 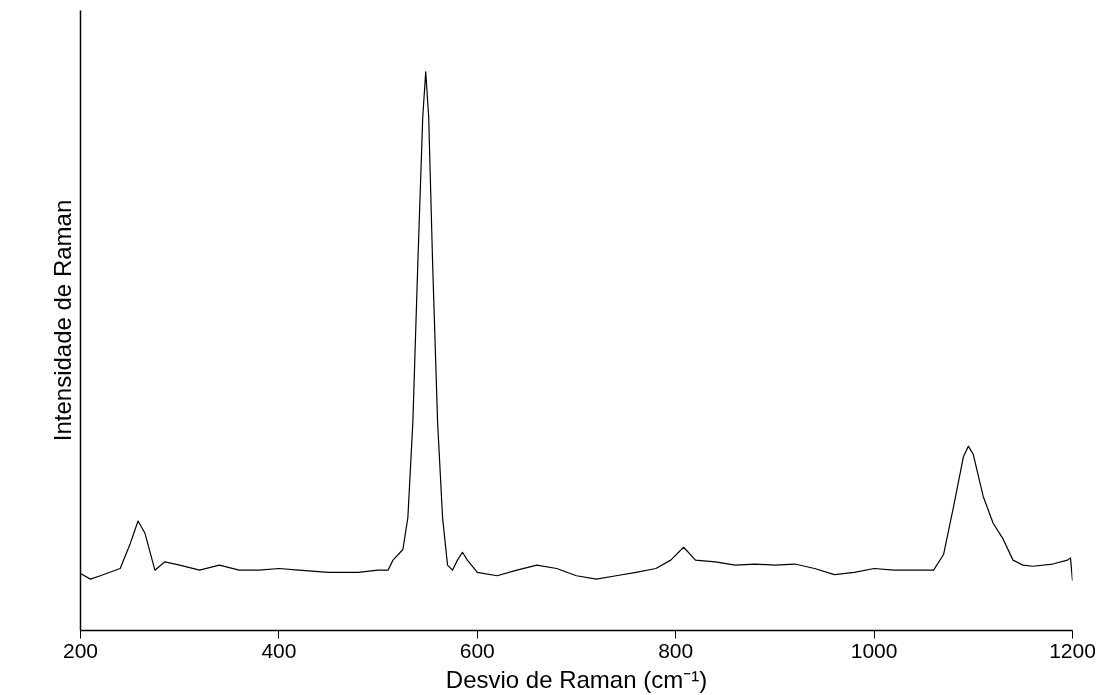 I want to click on x-tick-label: 200, so click(x=80, y=650).